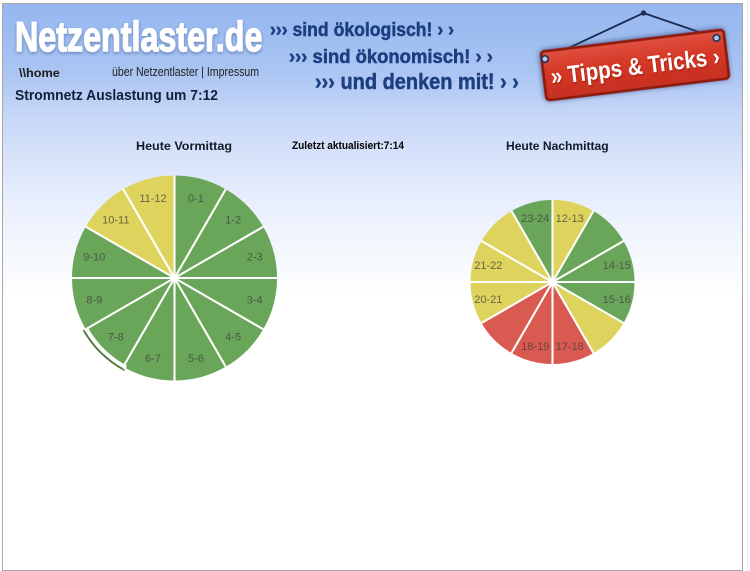 The image size is (750, 571). I want to click on svg-text: 3-4, so click(255, 300).